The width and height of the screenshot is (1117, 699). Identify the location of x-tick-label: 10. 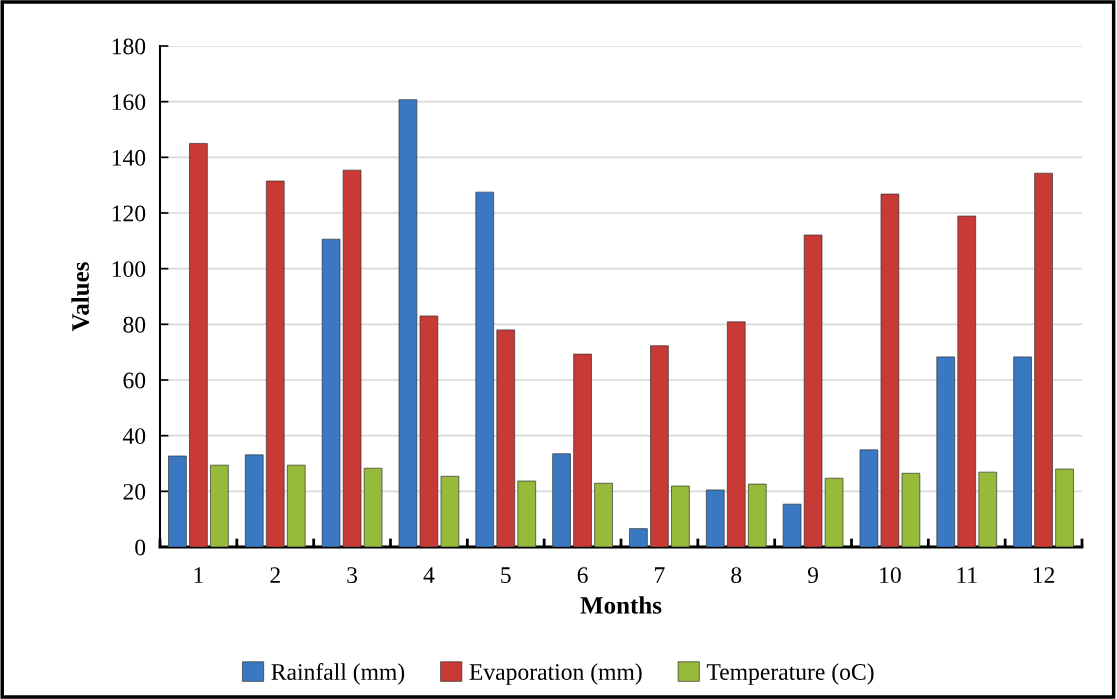
(890, 575).